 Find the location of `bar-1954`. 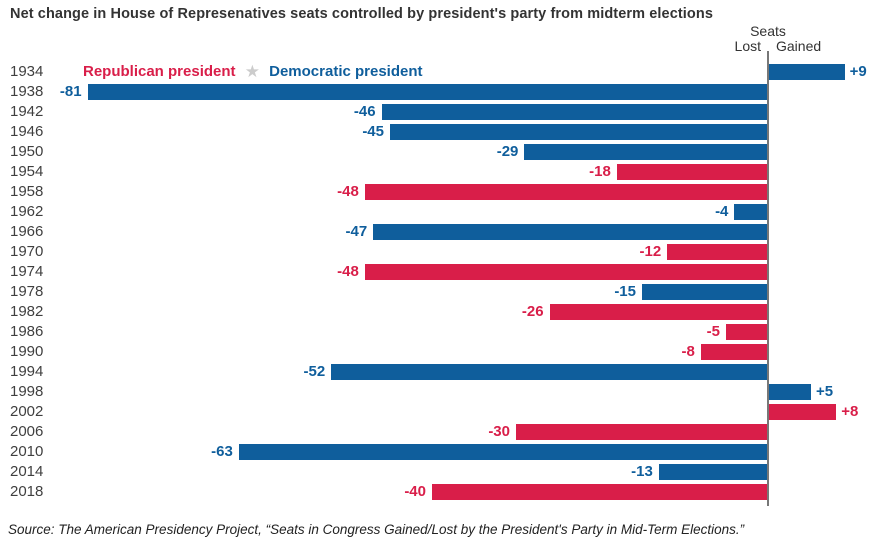

bar-1954 is located at coordinates (692, 172).